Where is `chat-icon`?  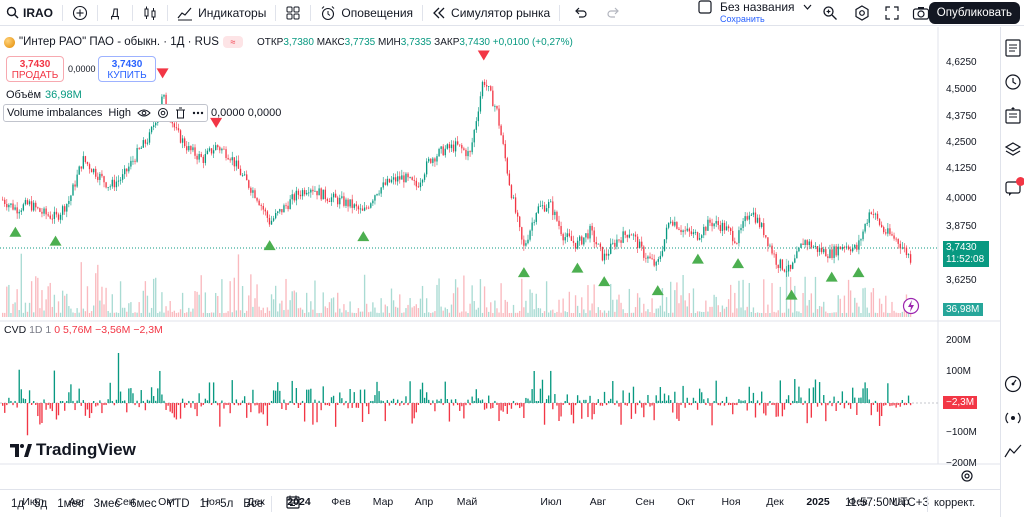
chat-icon is located at coordinates (1014, 187).